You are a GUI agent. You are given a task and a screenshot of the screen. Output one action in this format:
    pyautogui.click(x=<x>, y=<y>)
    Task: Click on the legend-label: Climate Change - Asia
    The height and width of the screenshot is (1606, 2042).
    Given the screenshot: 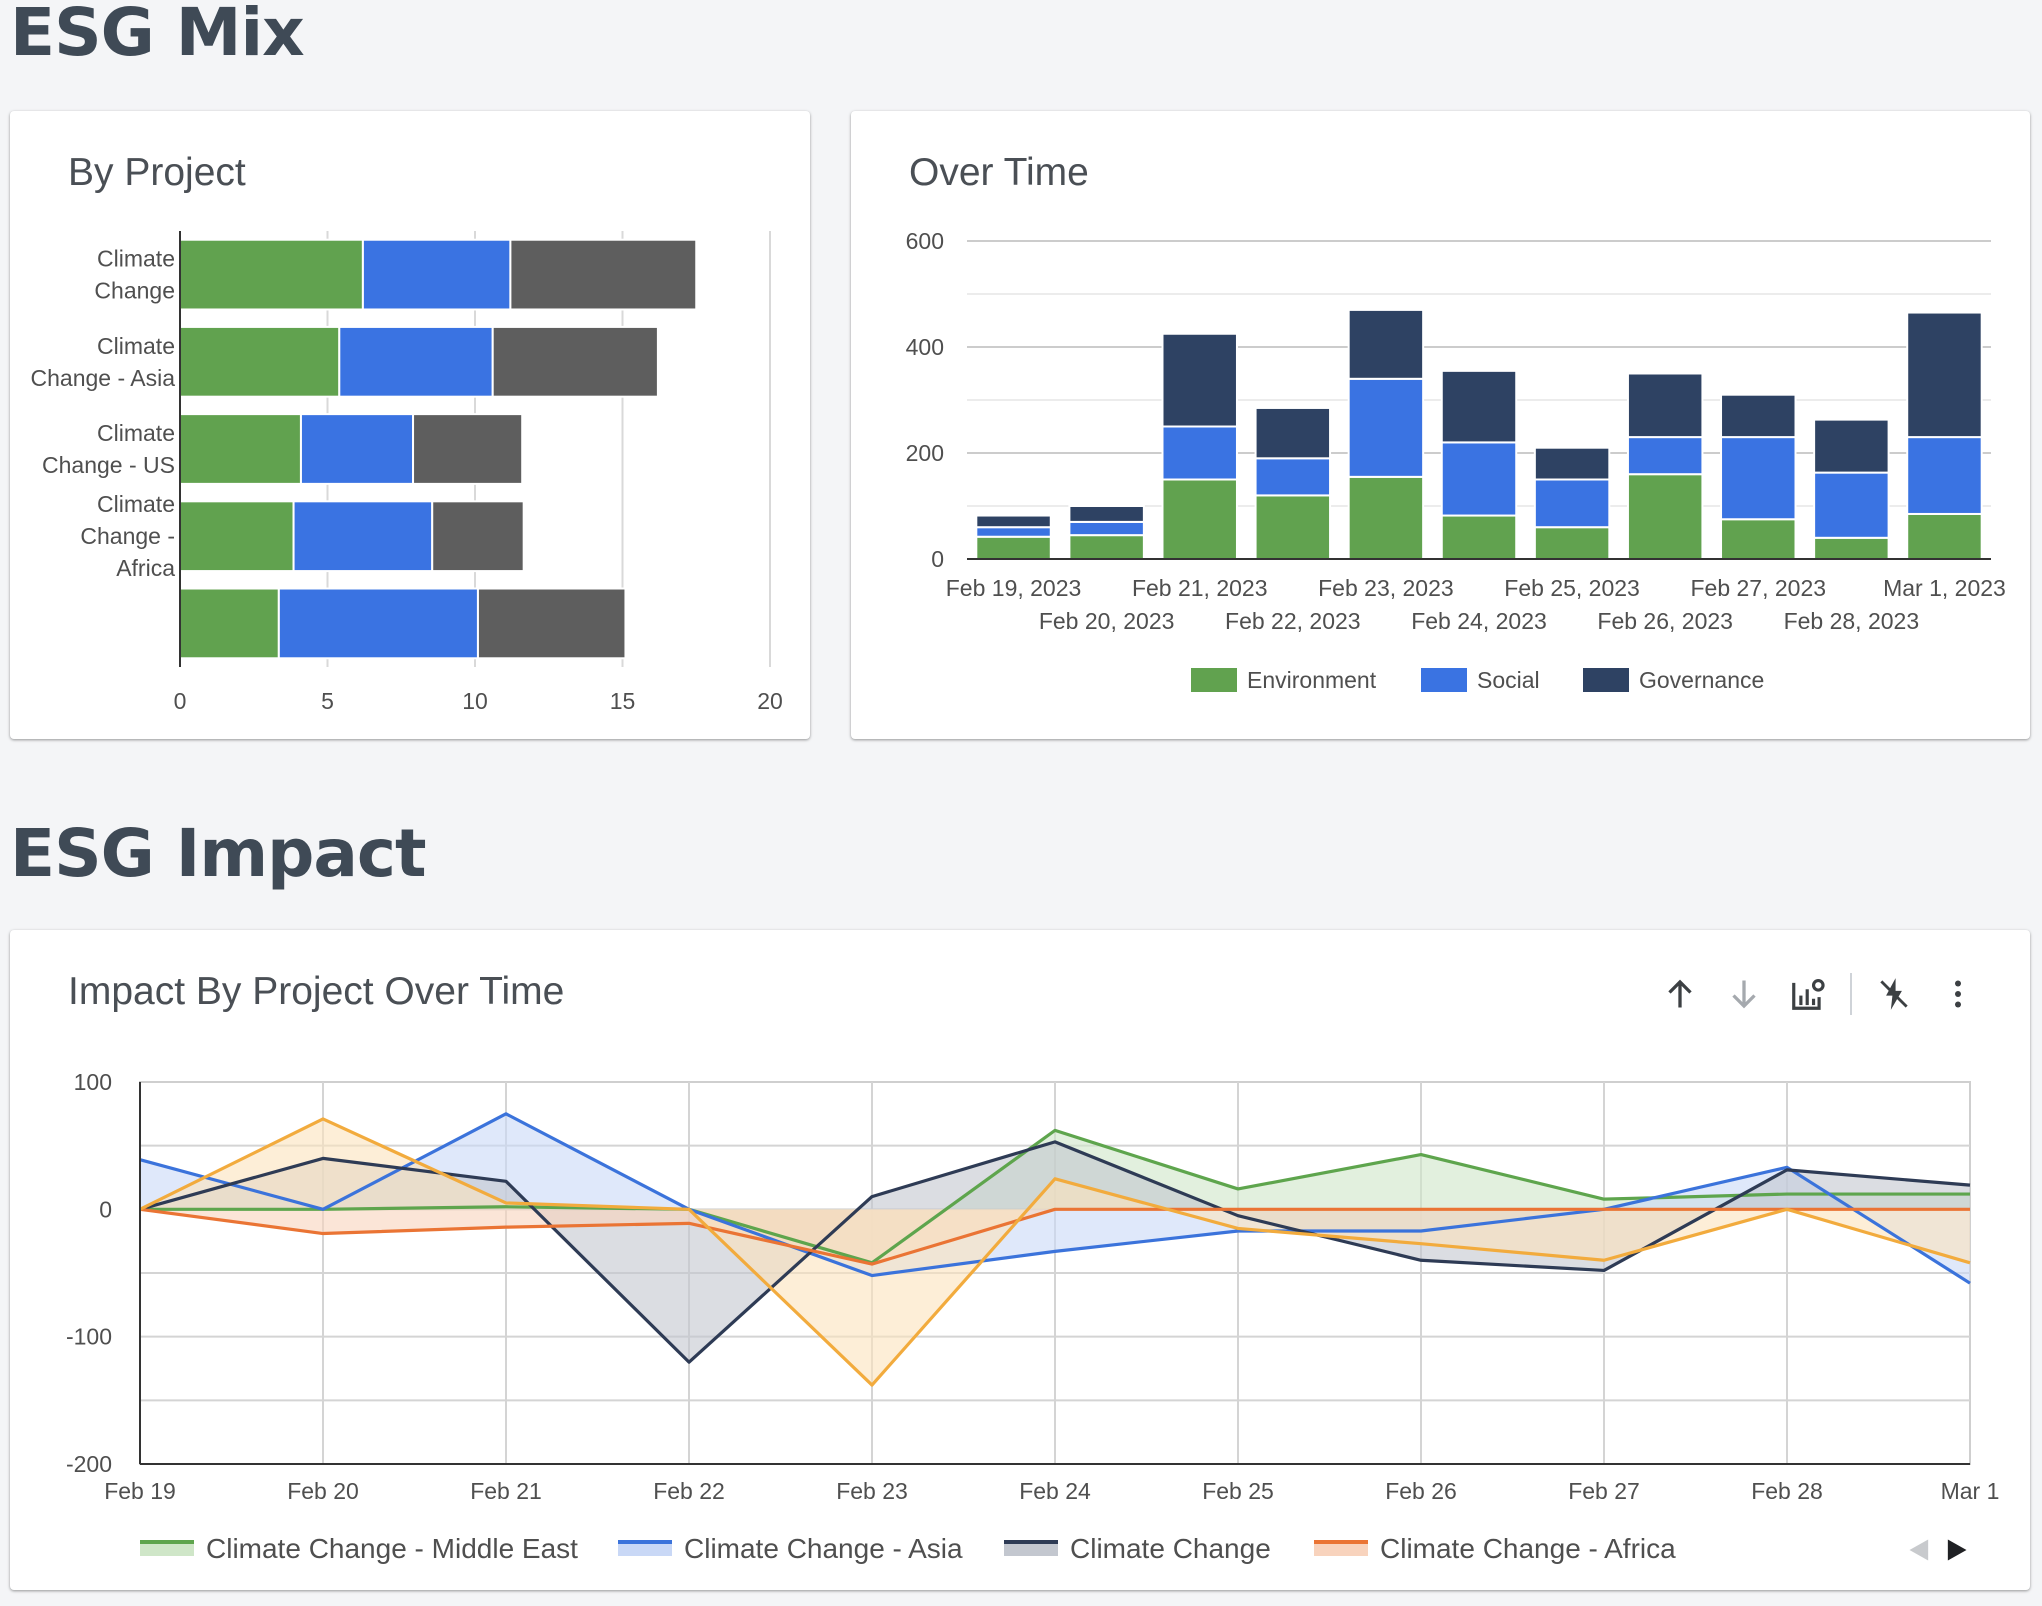 What is the action you would take?
    pyautogui.click(x=823, y=1548)
    